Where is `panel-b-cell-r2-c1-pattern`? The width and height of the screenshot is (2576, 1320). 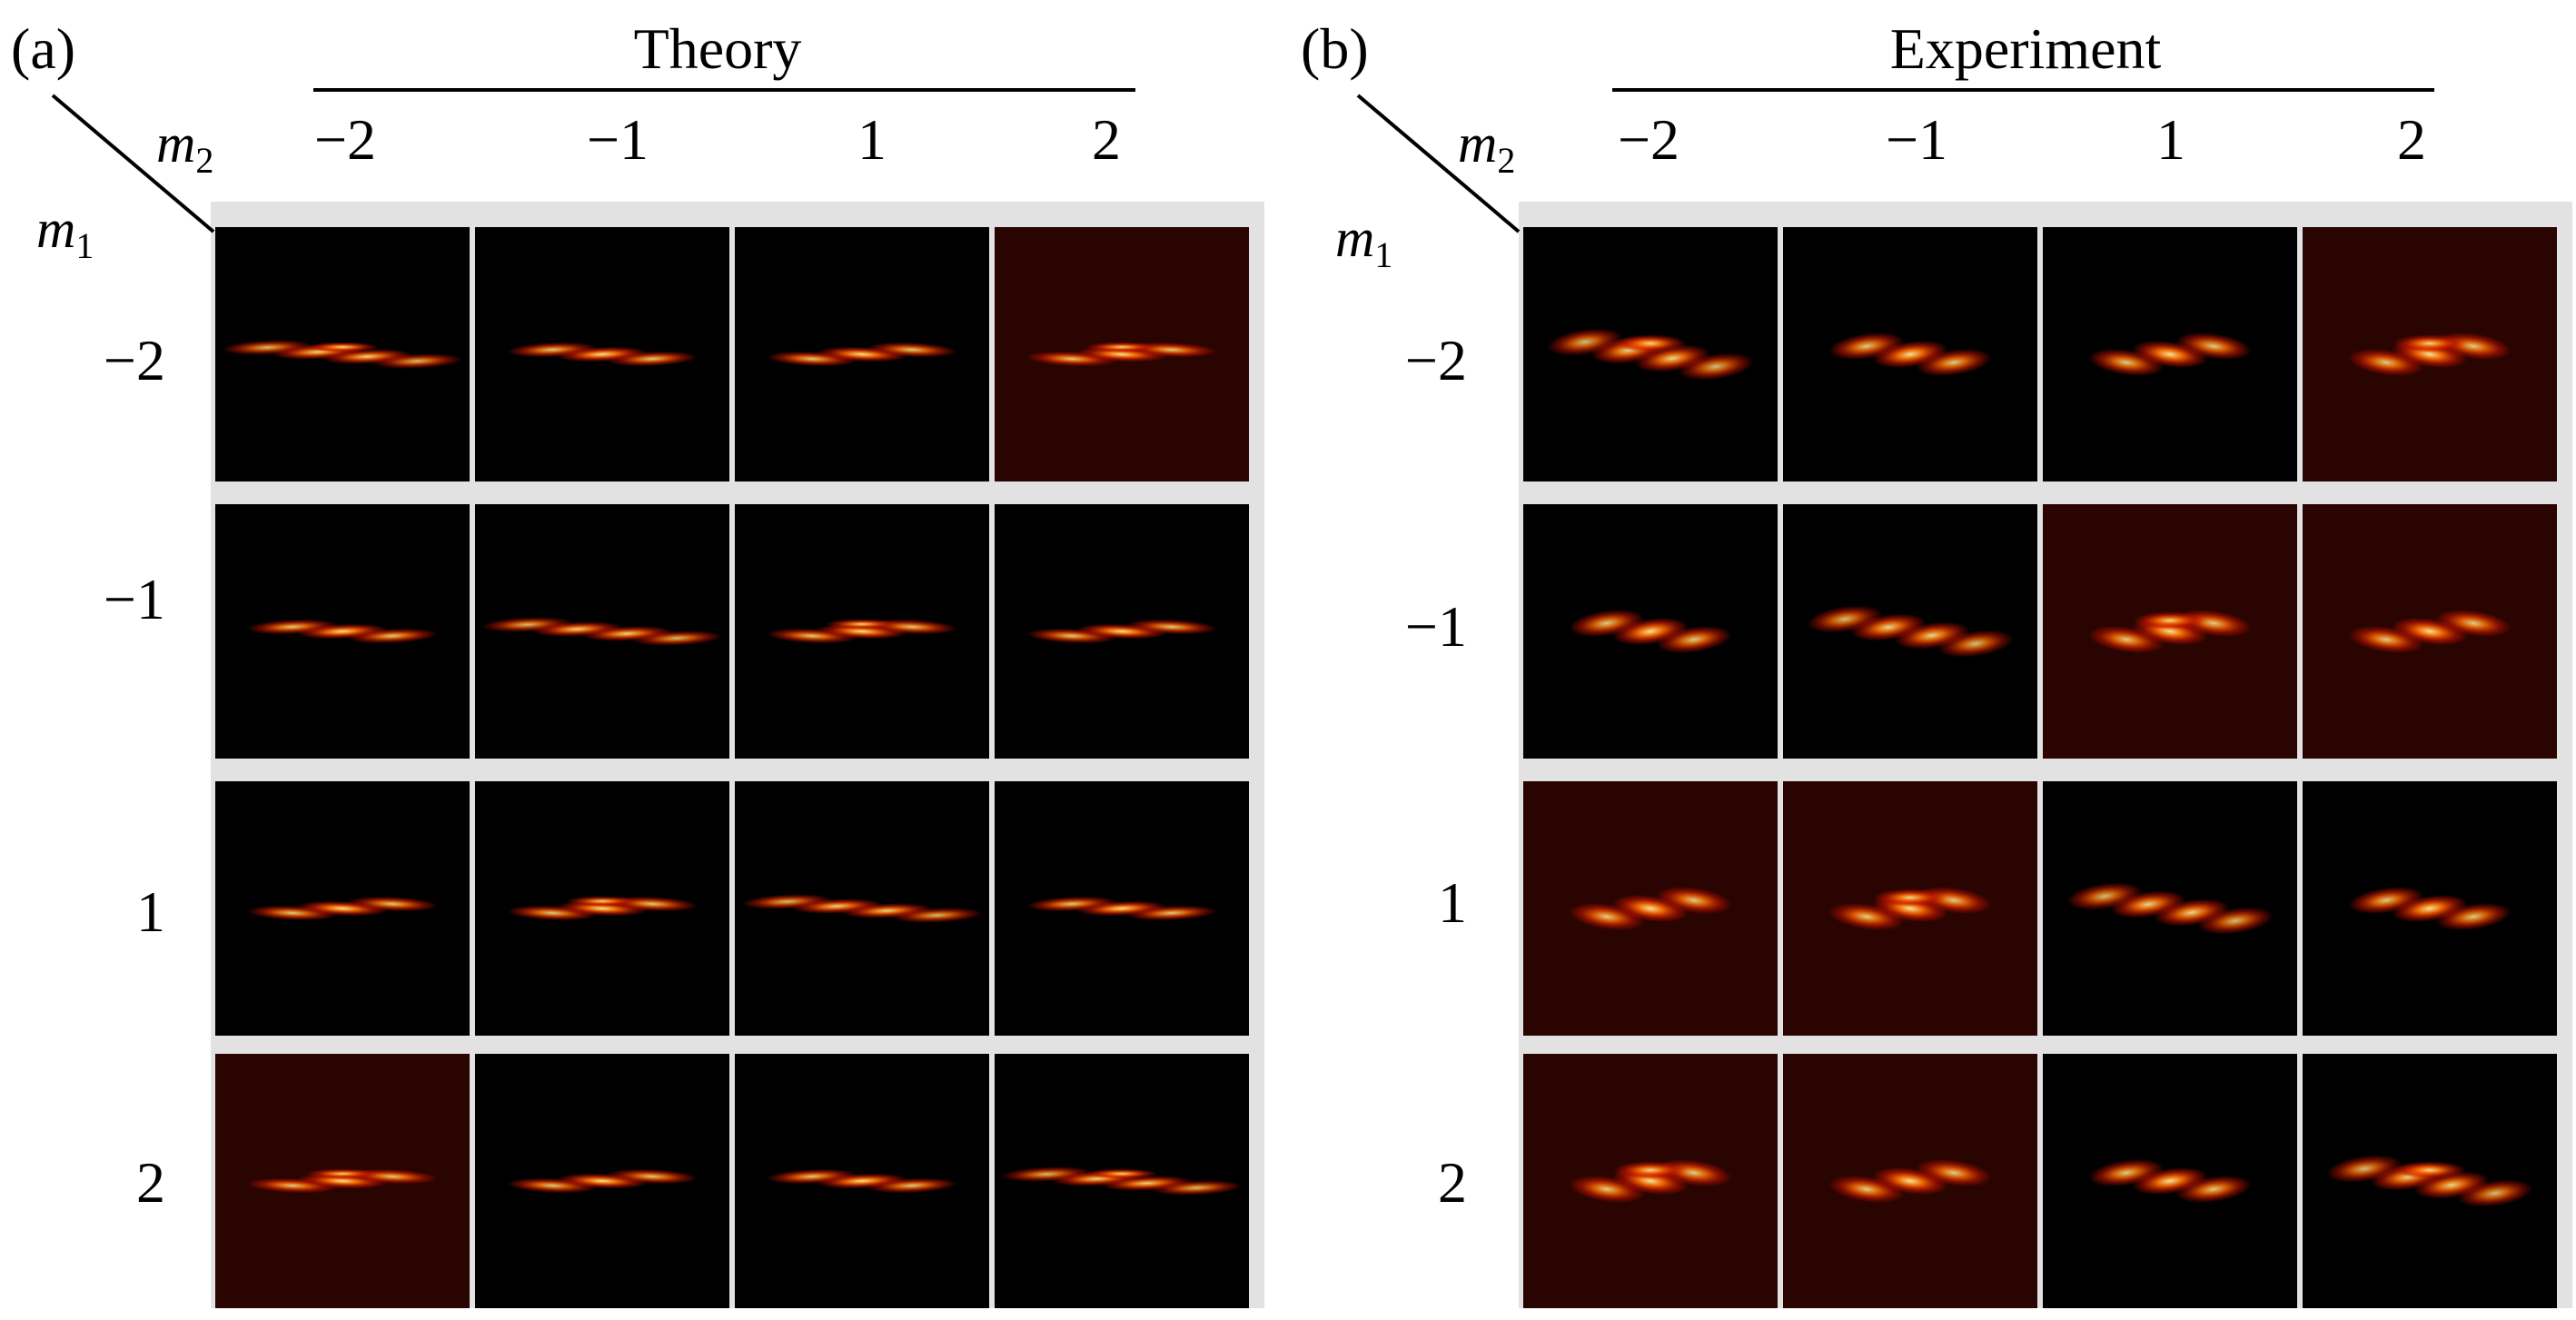
panel-b-cell-r2-c1-pattern is located at coordinates (1650, 631).